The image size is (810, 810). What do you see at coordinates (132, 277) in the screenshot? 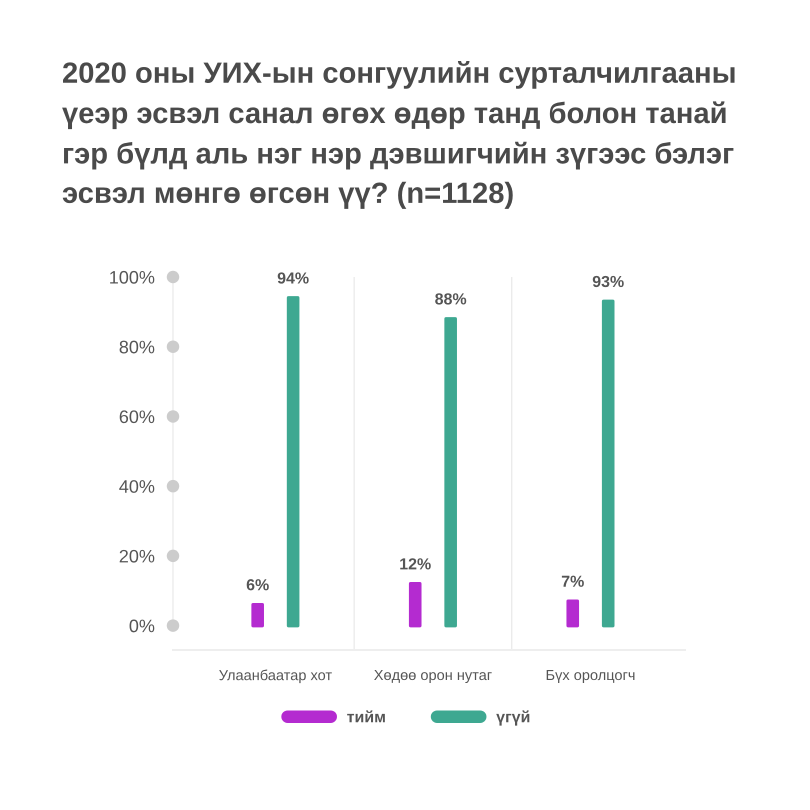
I see `y-tick-label: 100%` at bounding box center [132, 277].